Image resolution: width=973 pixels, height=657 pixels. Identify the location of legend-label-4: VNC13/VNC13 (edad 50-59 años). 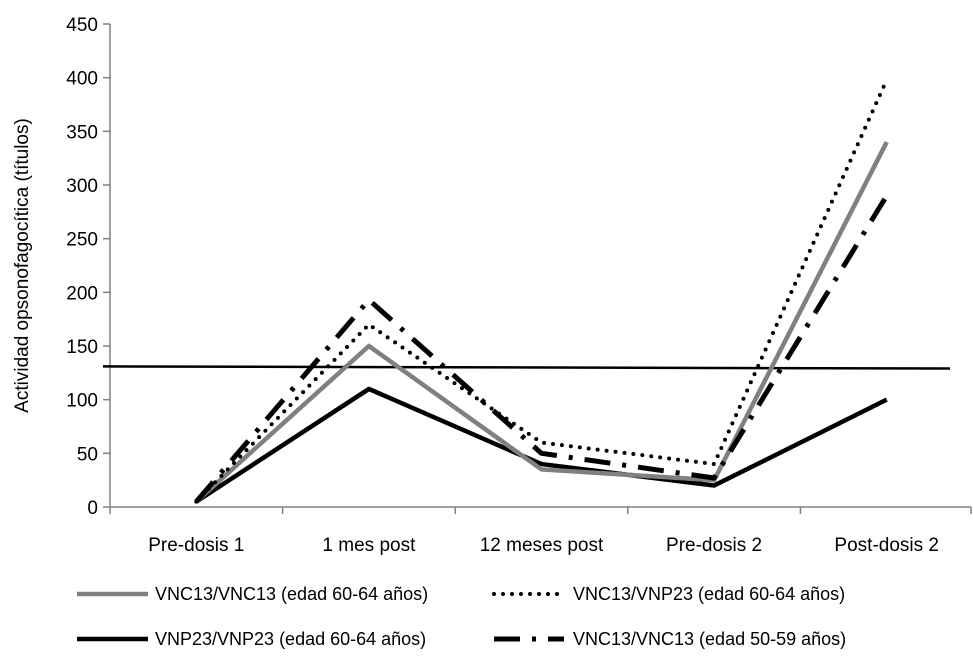
(709, 639).